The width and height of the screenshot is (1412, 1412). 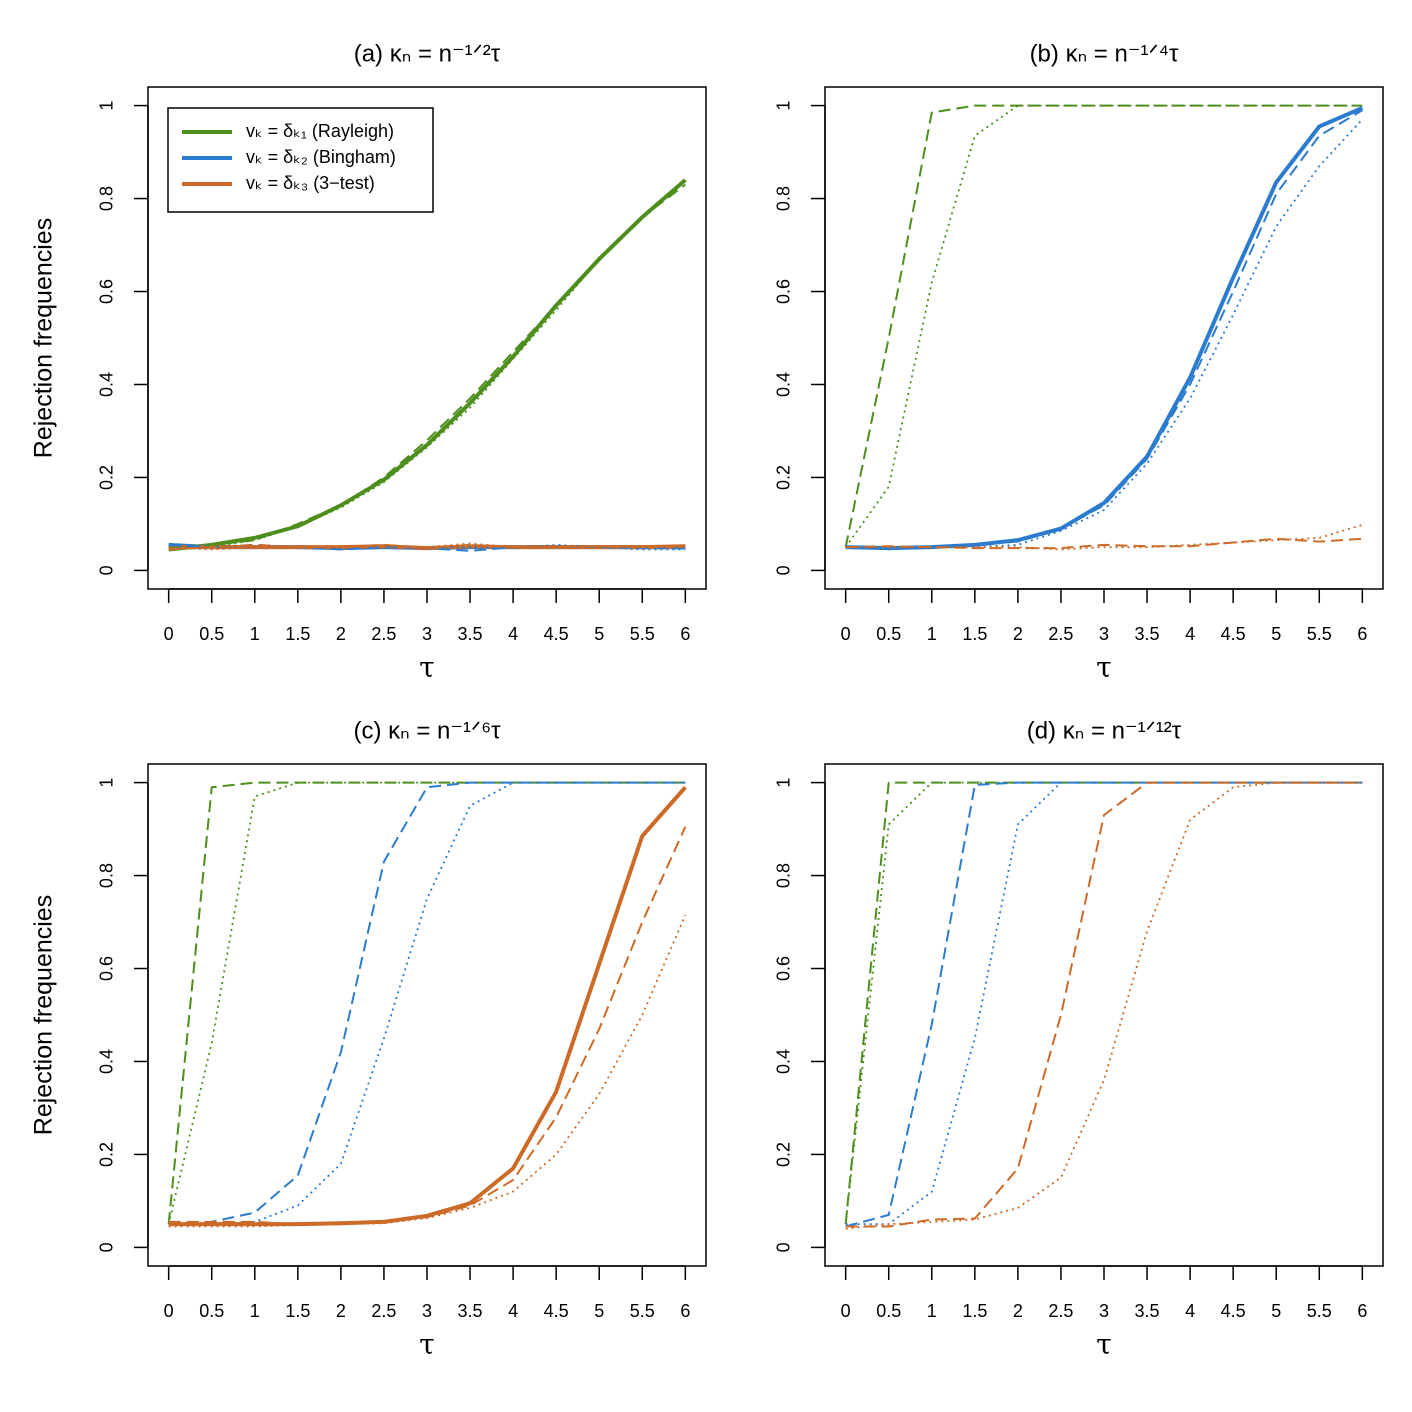 What do you see at coordinates (320, 131) in the screenshot?
I see `legend-label: vₖ = δₖ₁ (Rayleigh)` at bounding box center [320, 131].